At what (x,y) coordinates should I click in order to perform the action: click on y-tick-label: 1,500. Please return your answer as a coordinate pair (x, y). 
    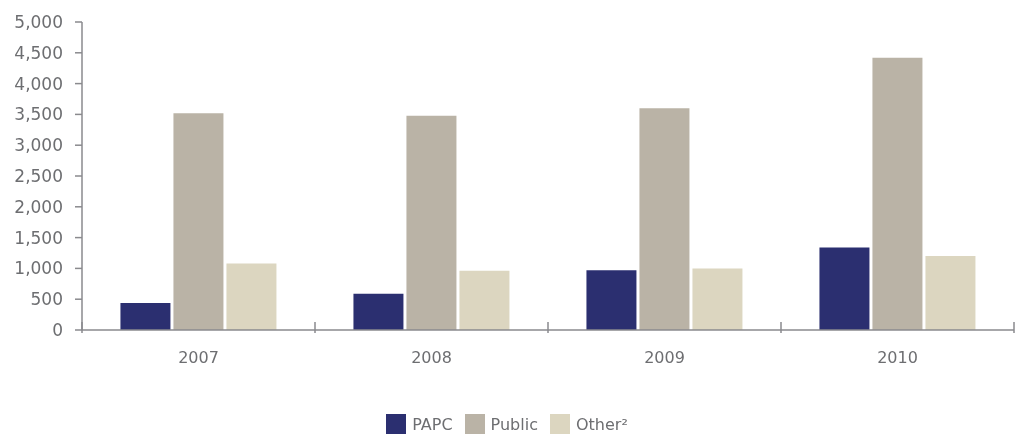
    Looking at the image, I should click on (38, 237).